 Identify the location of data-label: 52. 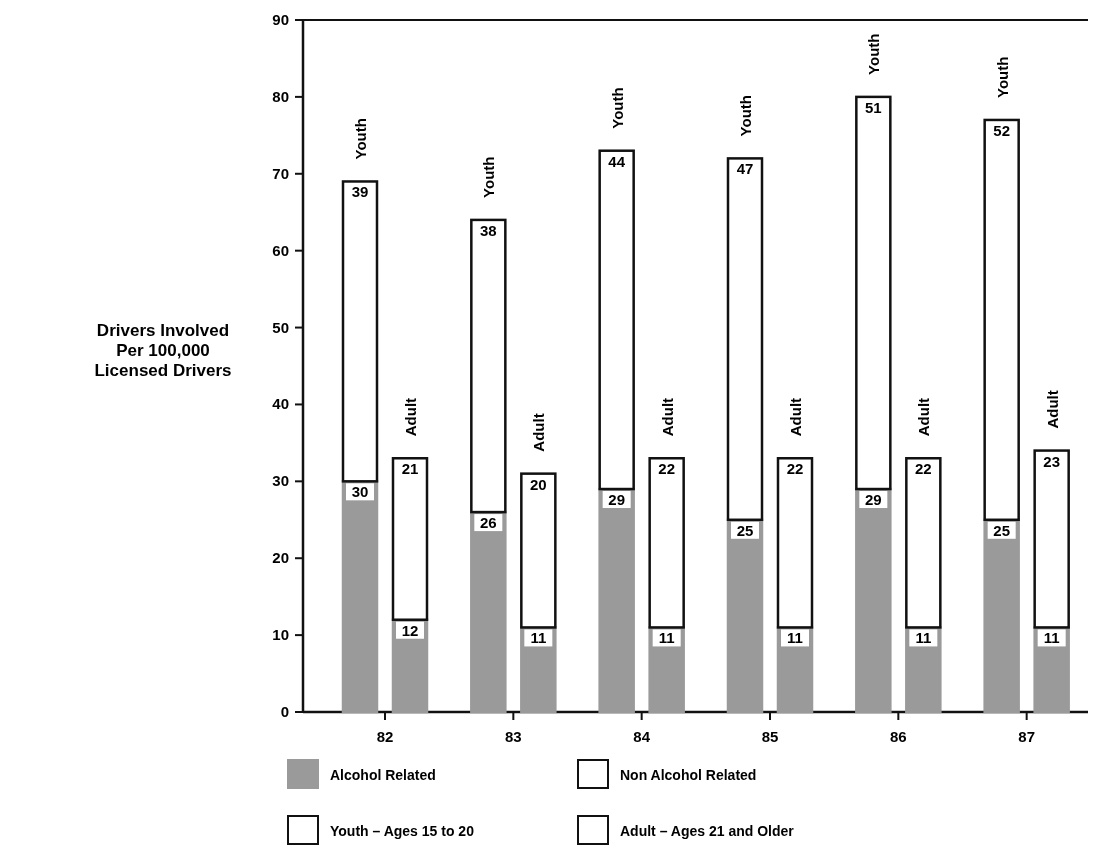
(1002, 130).